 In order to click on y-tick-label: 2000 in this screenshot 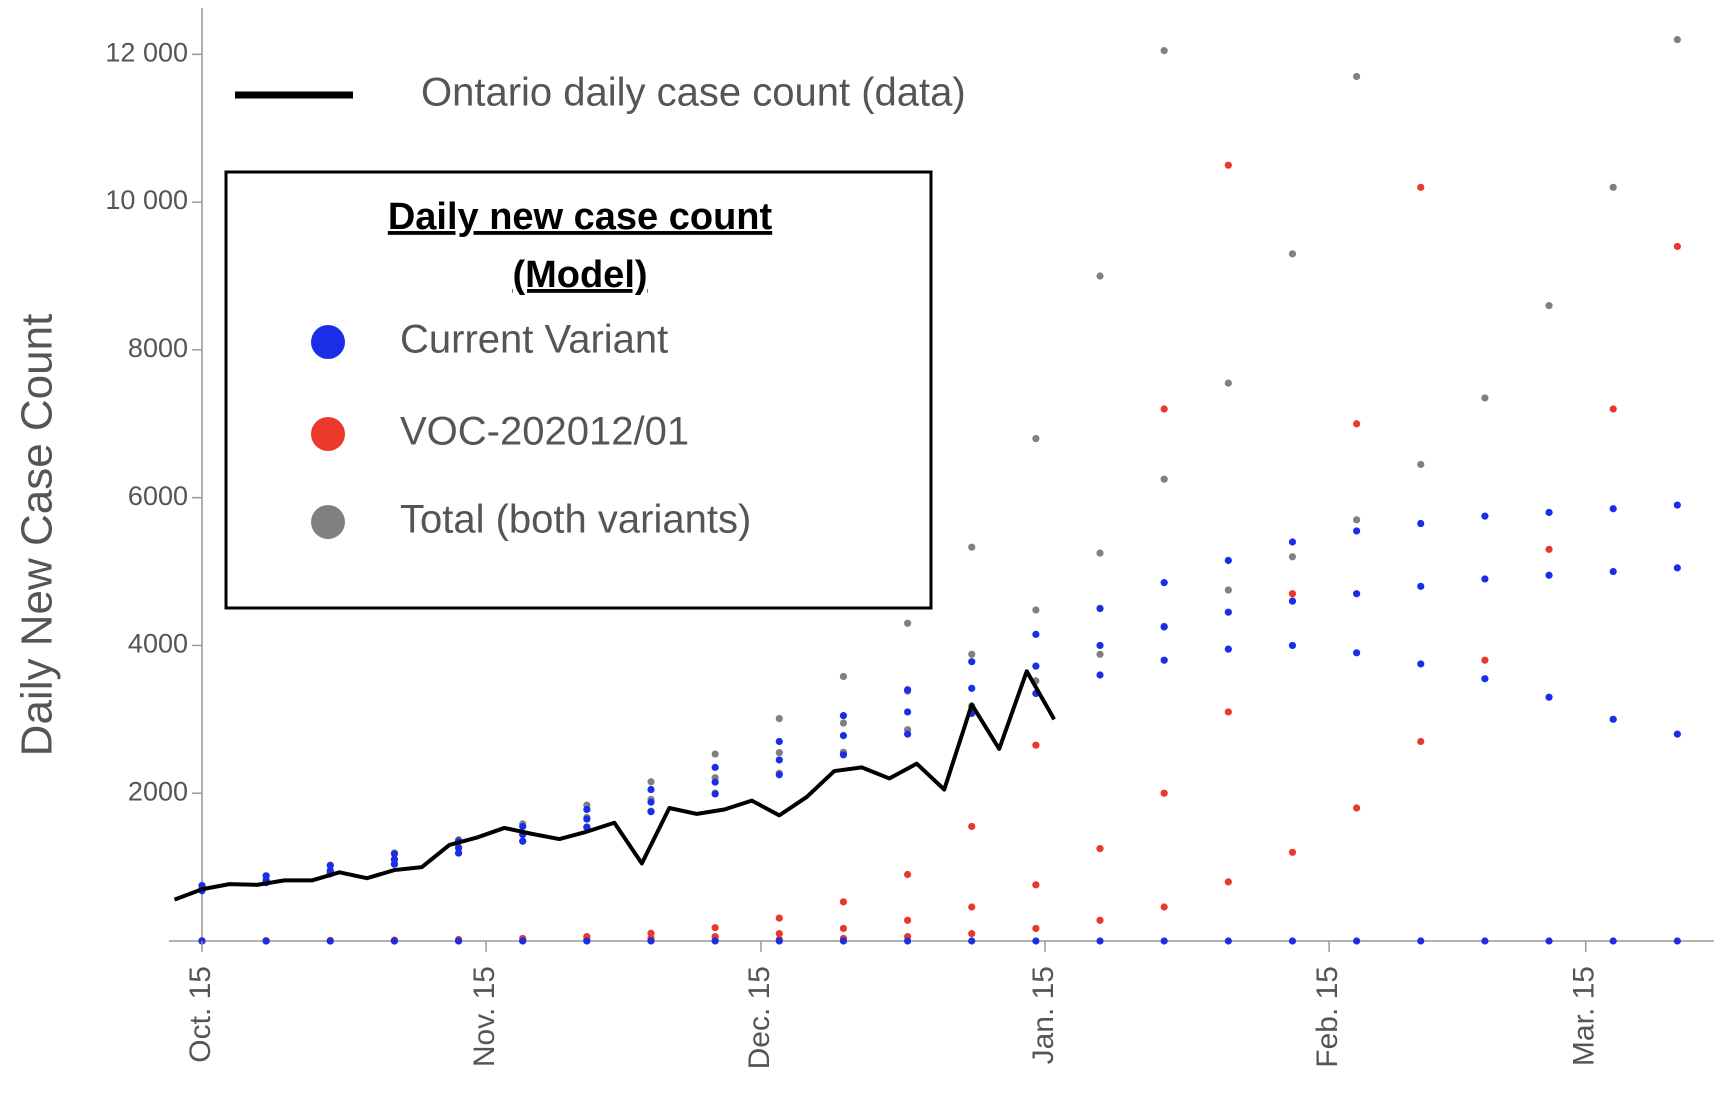, I will do `click(158, 791)`.